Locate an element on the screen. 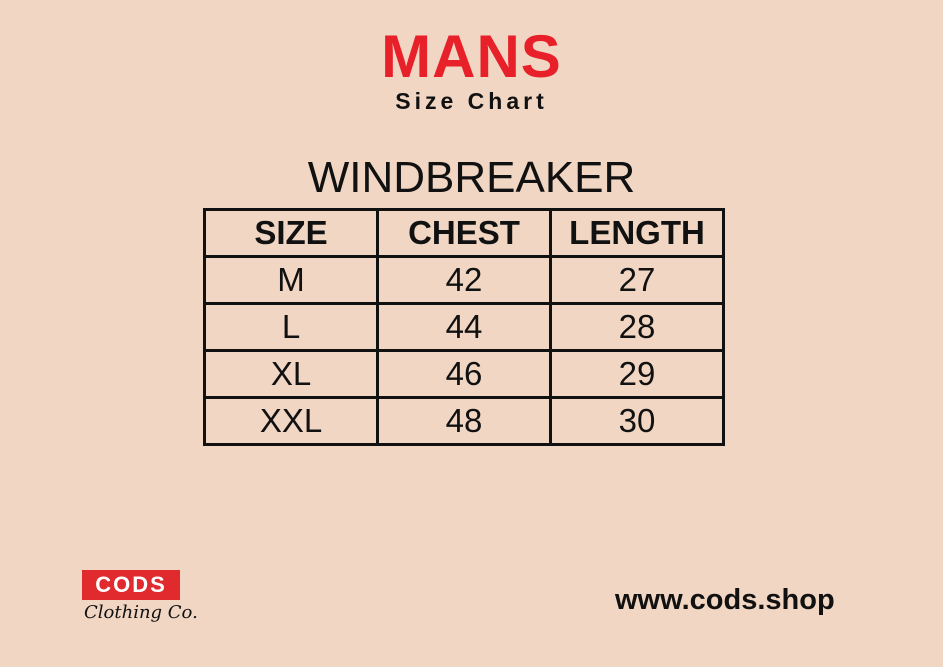 This screenshot has height=667, width=943. product-name: WINDBREAKER is located at coordinates (471, 177).